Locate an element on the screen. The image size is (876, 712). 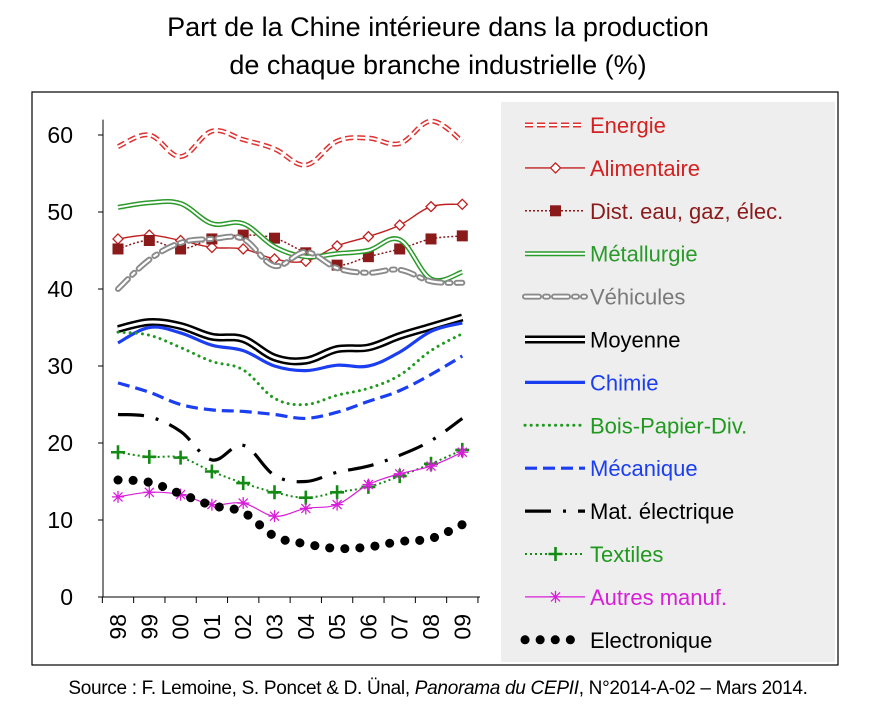
chart-title-line2: de chaque branche industrielle (%) is located at coordinates (438, 65).